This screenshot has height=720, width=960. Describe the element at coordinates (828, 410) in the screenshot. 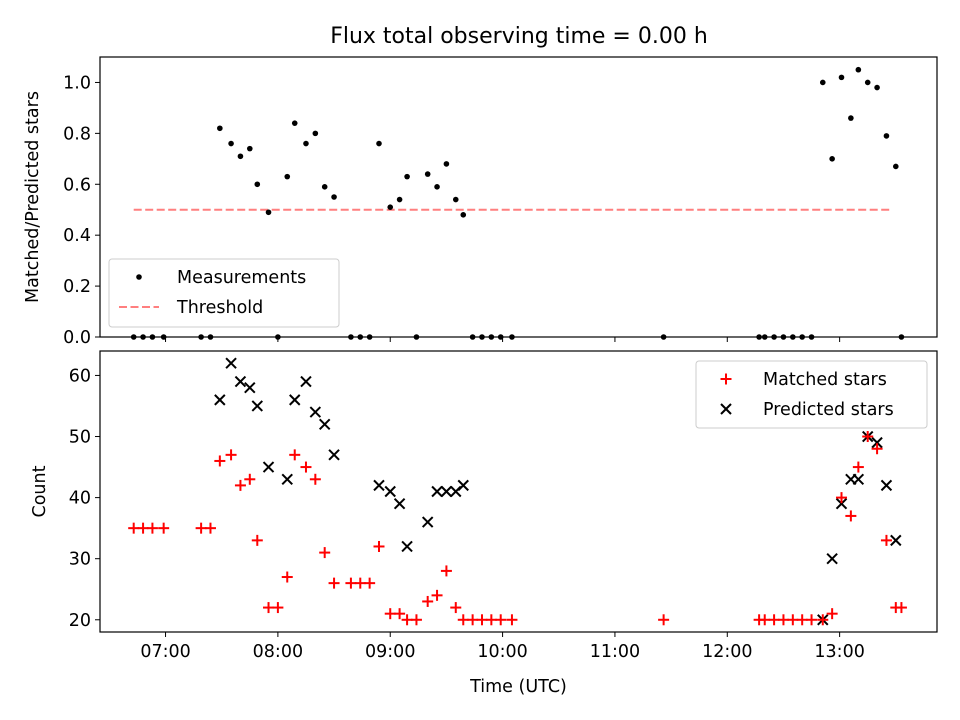

I see `legend-label-predicted-stars: Predicted stars` at that location.